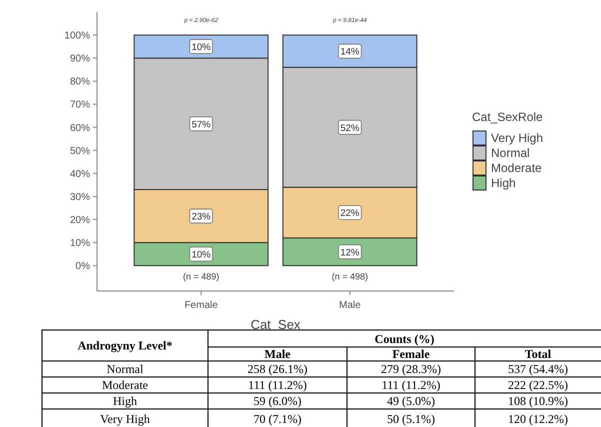 This screenshot has height=427, width=601. I want to click on legend-label: Normal, so click(510, 153).